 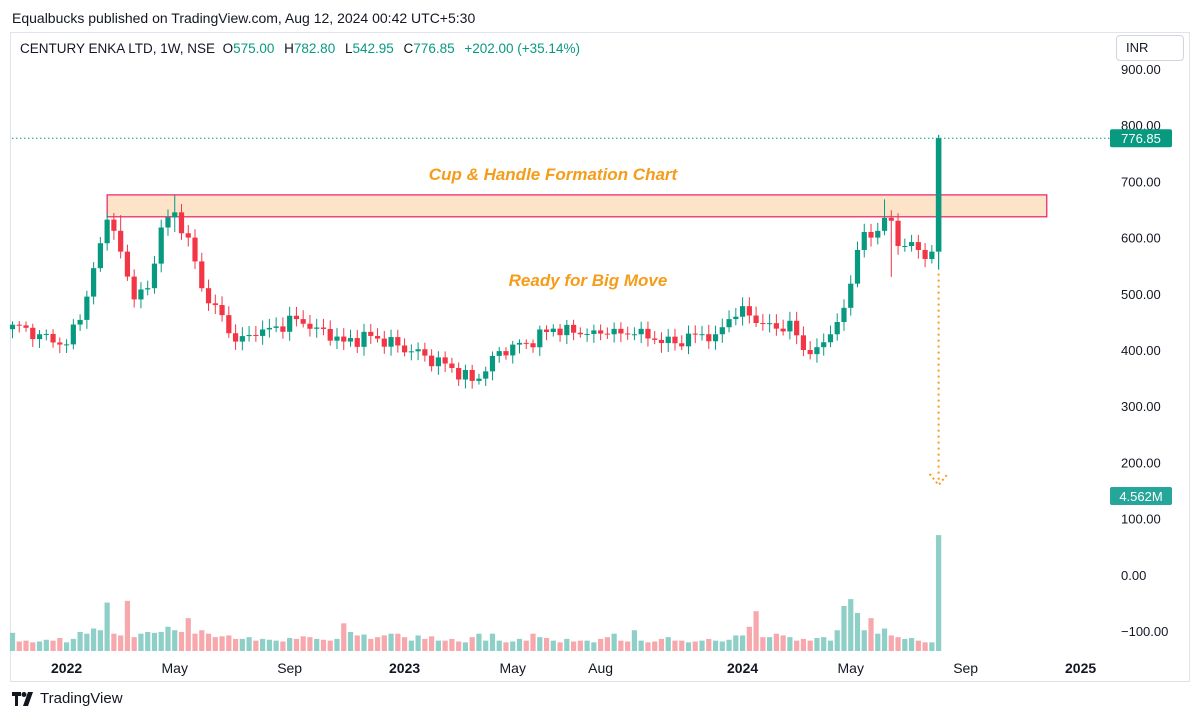 What do you see at coordinates (118, 48) in the screenshot?
I see `symbol-name: CENTURY ENKA LTD, 1W, NSE` at bounding box center [118, 48].